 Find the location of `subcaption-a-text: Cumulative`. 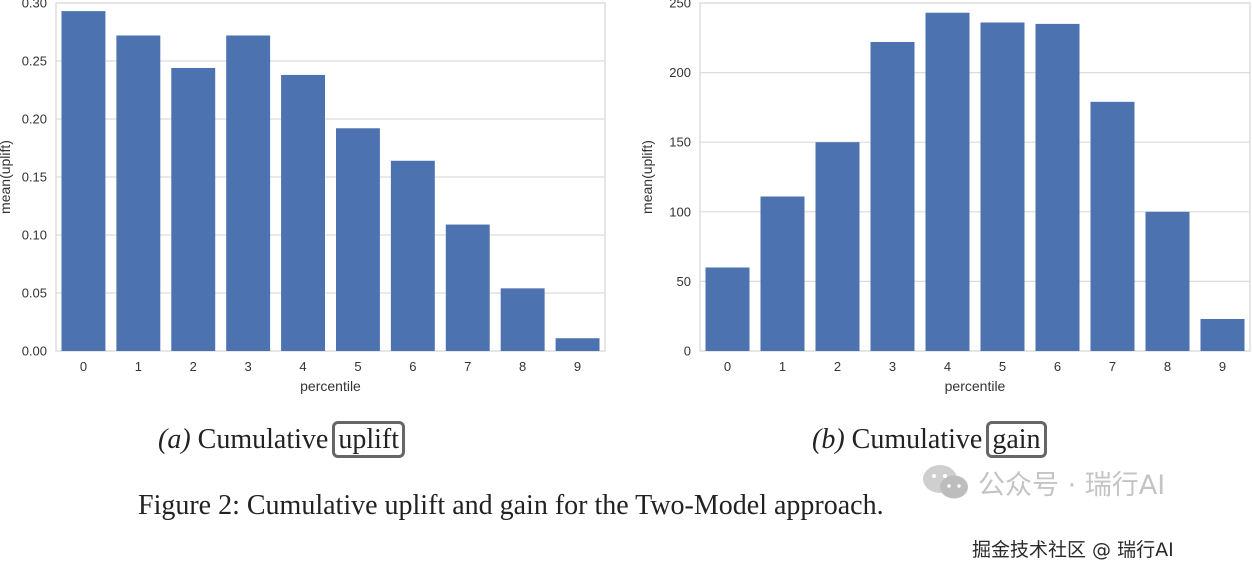

subcaption-a-text: Cumulative is located at coordinates (263, 439).